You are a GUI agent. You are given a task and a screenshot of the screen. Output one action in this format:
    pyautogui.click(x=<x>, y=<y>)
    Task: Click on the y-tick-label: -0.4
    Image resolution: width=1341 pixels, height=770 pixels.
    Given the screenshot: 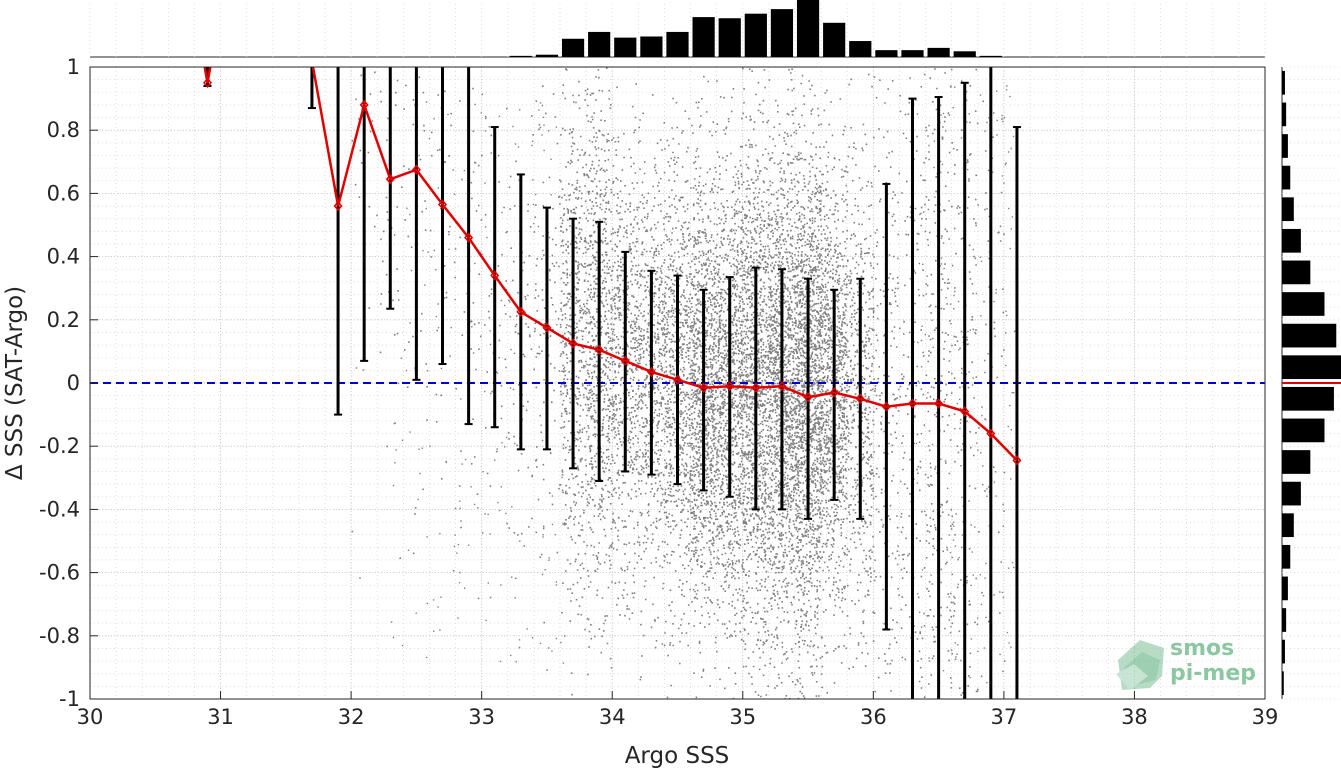 What is the action you would take?
    pyautogui.click(x=59, y=509)
    